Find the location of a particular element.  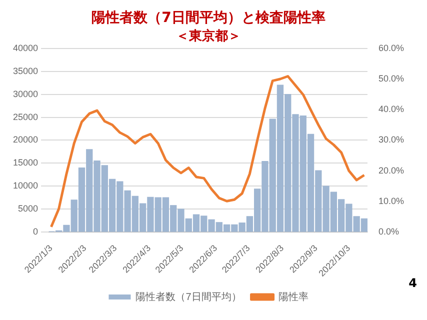

y-tick-label: 35000 is located at coordinates (25, 71).